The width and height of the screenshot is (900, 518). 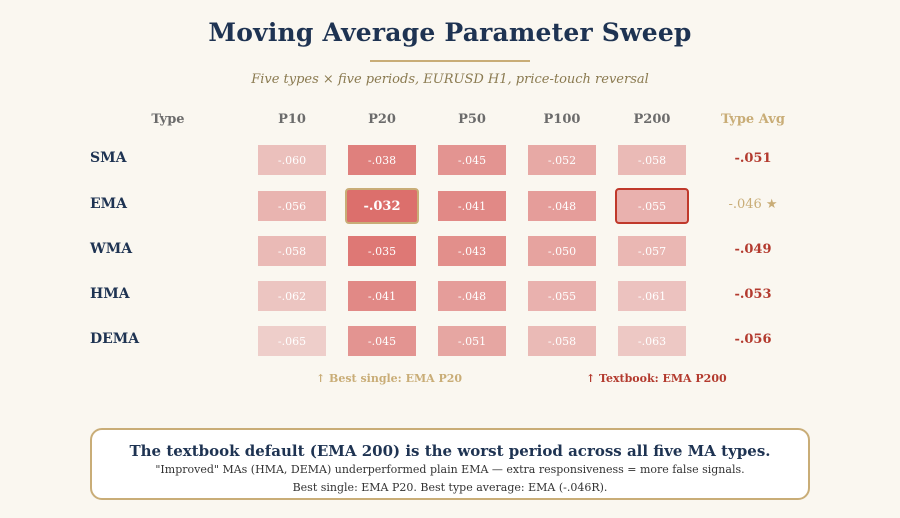 What do you see at coordinates (115, 339) in the screenshot?
I see `row-label-dema: DEMA` at bounding box center [115, 339].